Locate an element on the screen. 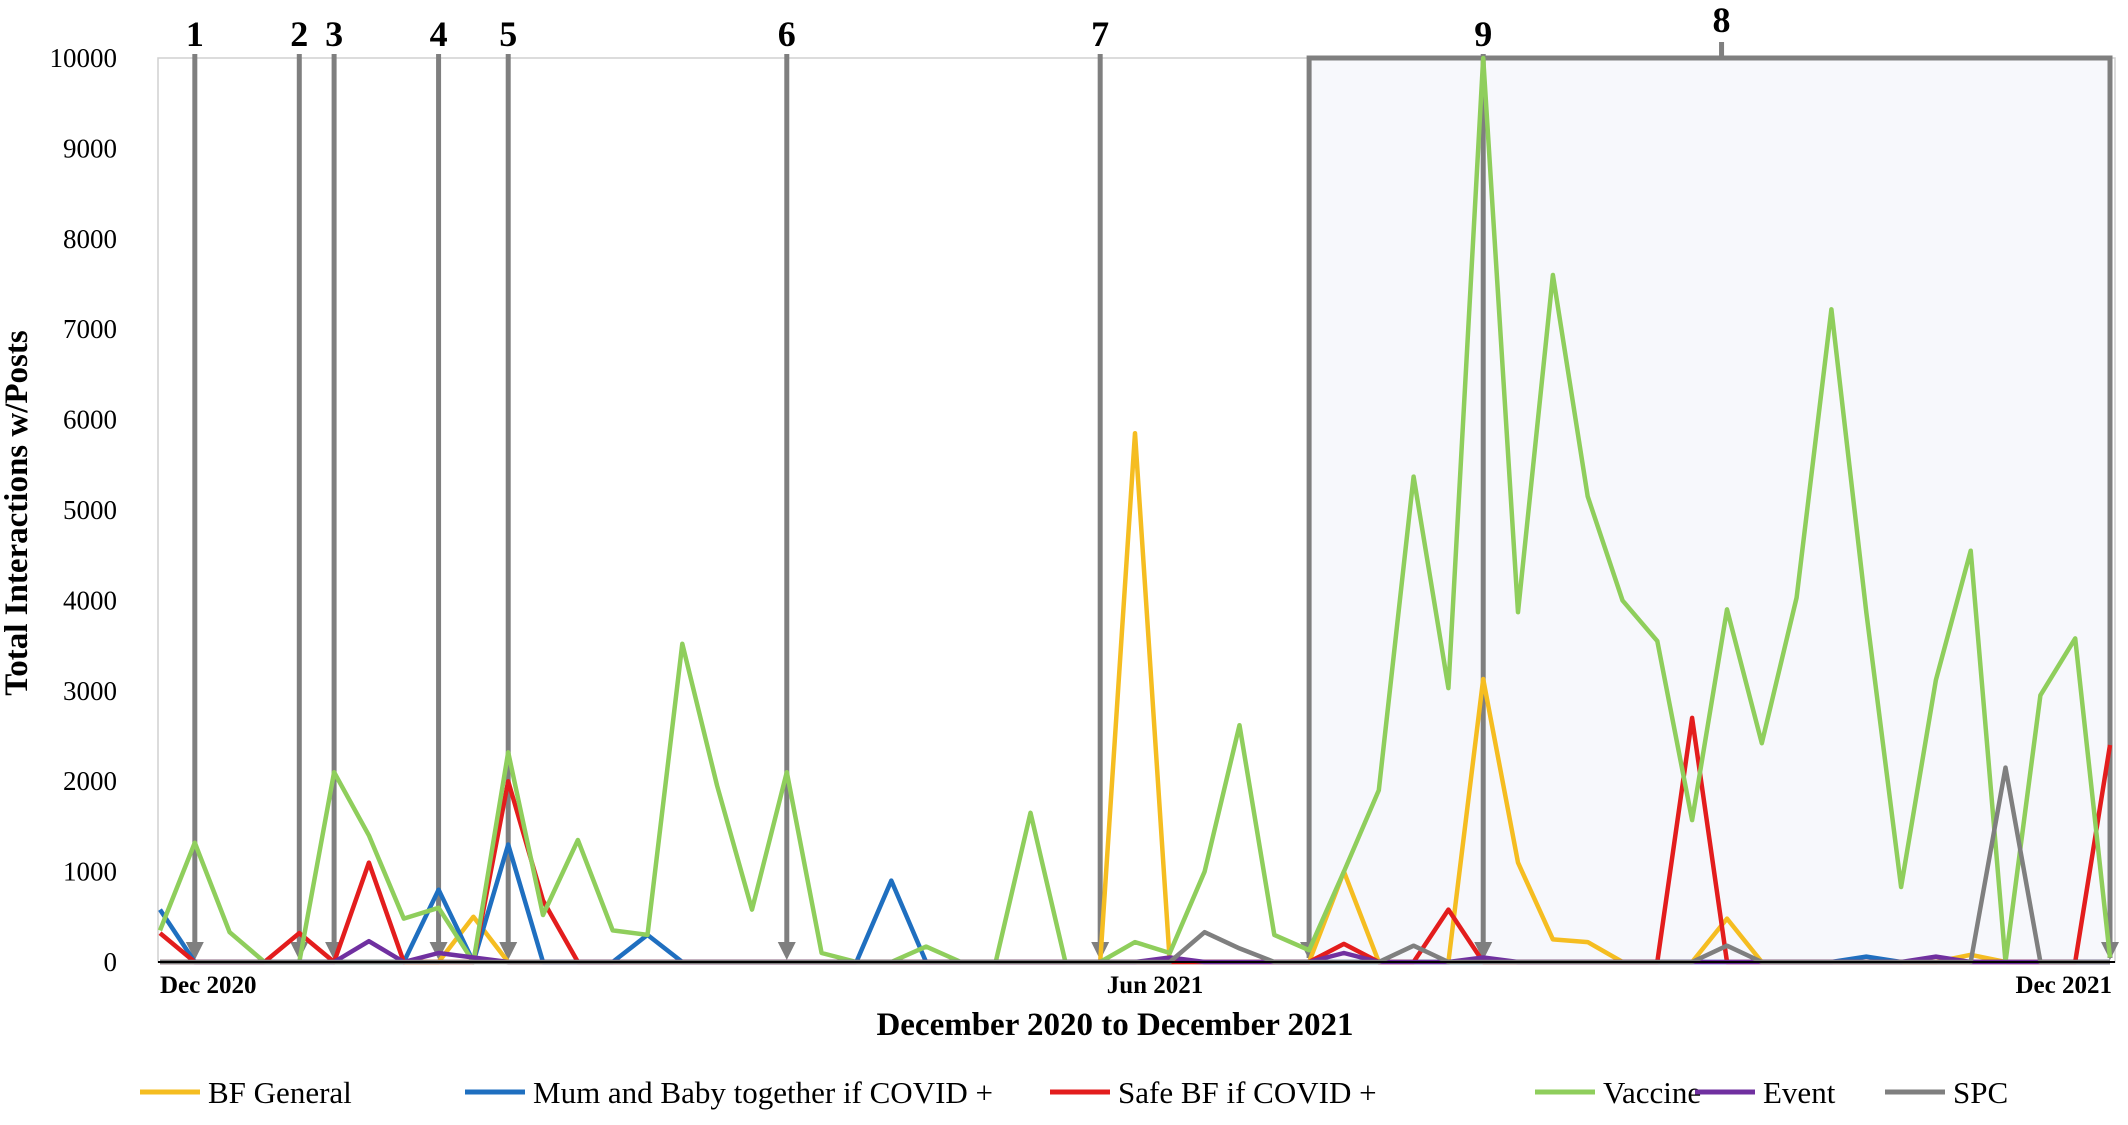 The image size is (2128, 1125). x-date-label: Dec 2021 is located at coordinates (2064, 985).